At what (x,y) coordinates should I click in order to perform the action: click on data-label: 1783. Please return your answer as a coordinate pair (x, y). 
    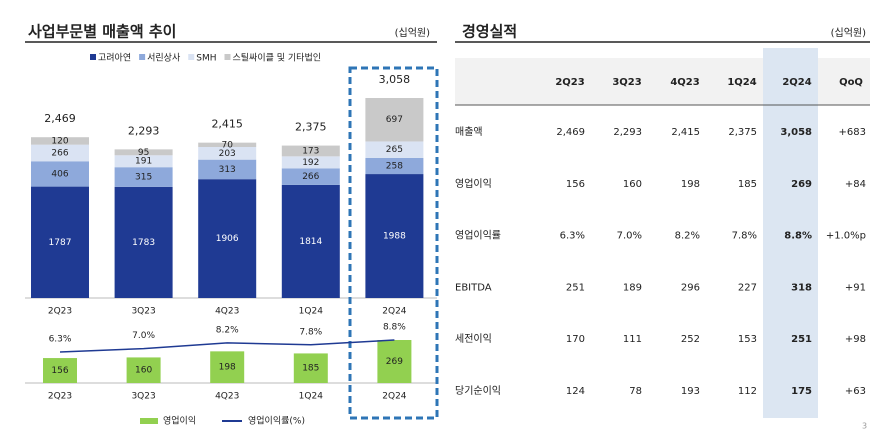
    Looking at the image, I should click on (143, 243).